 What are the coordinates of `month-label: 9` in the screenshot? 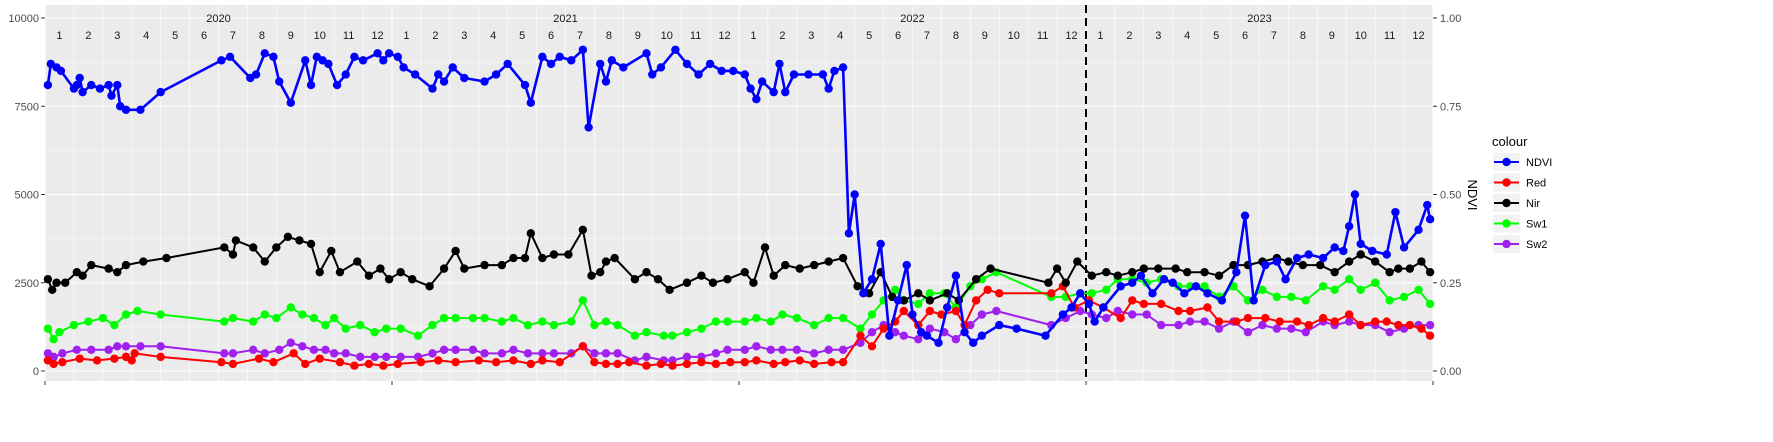 It's located at (985, 36).